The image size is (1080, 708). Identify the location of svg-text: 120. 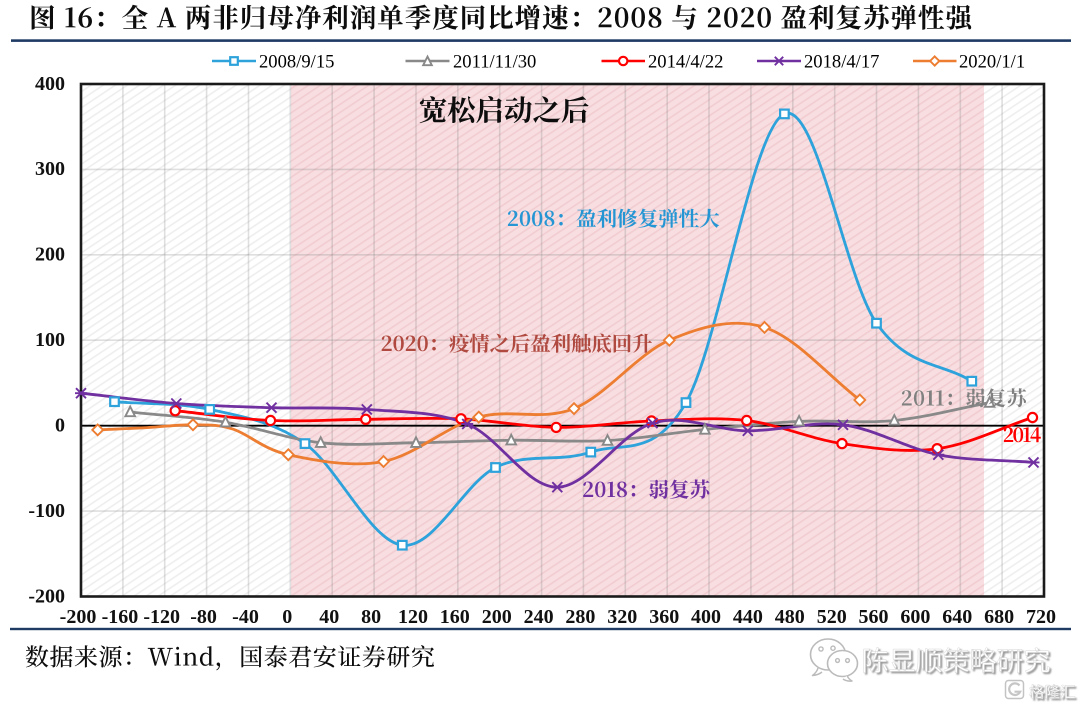
(413, 617).